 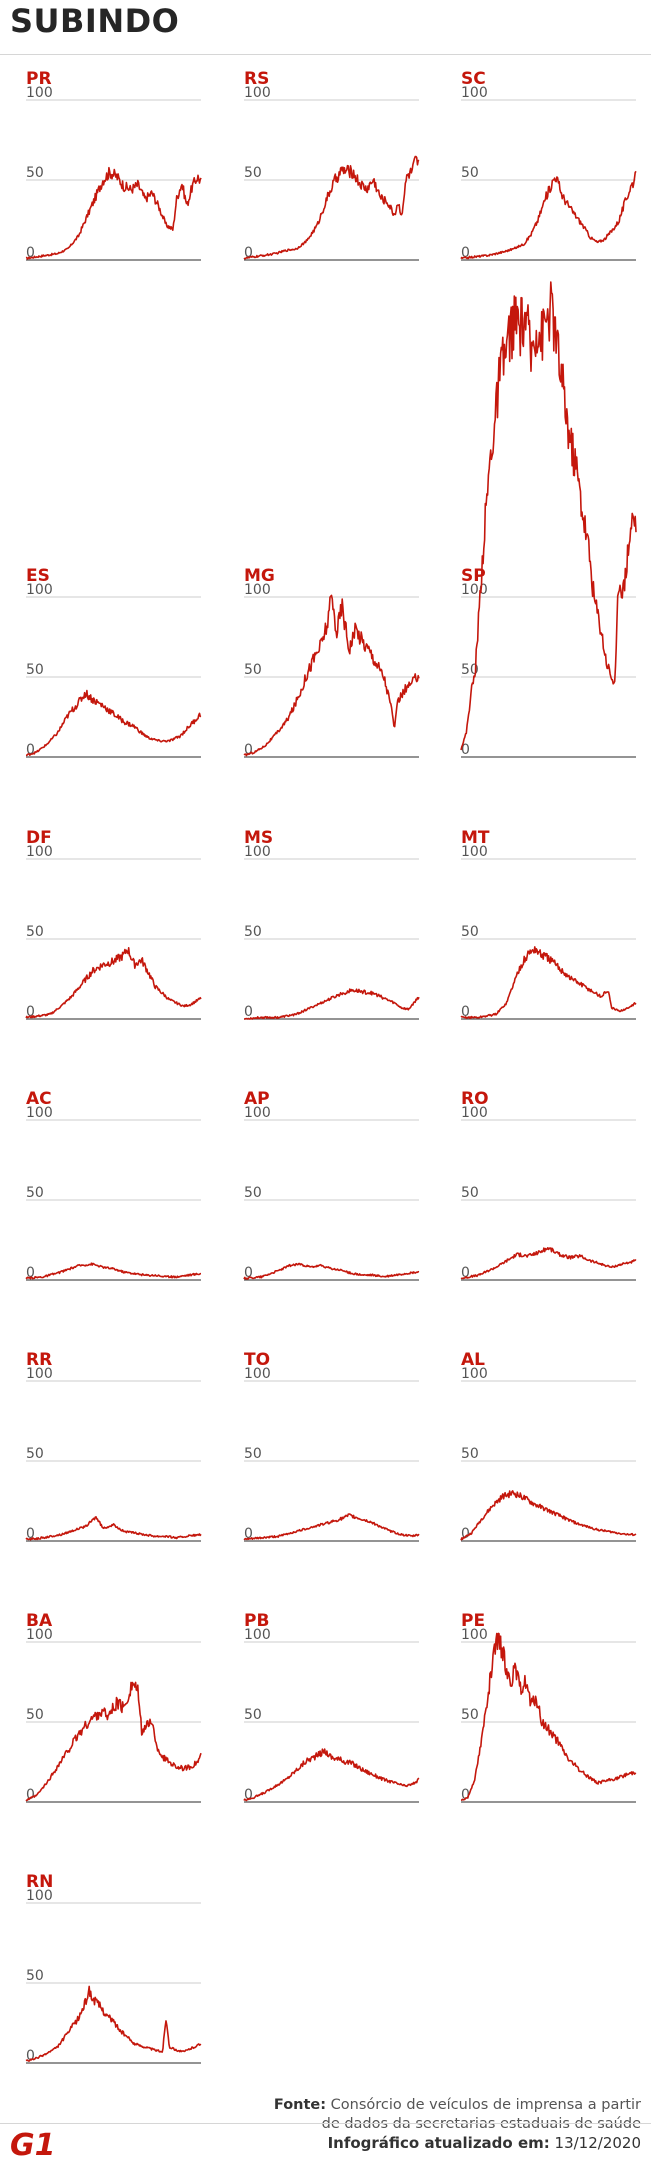 What do you see at coordinates (39, 93) in the screenshot?
I see `y-tick-100-pr: 100` at bounding box center [39, 93].